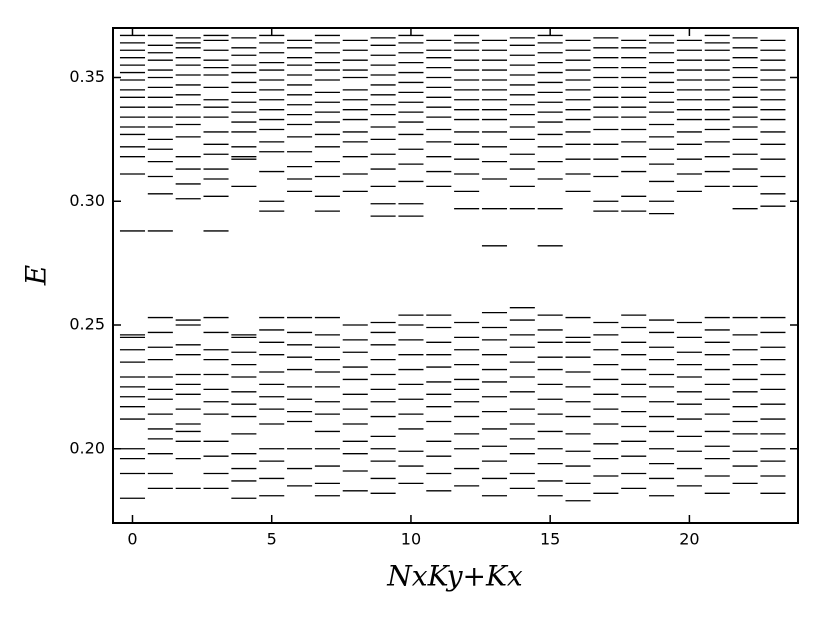 The width and height of the screenshot is (830, 623). What do you see at coordinates (87, 324) in the screenshot?
I see `y-tick-label: 0.25` at bounding box center [87, 324].